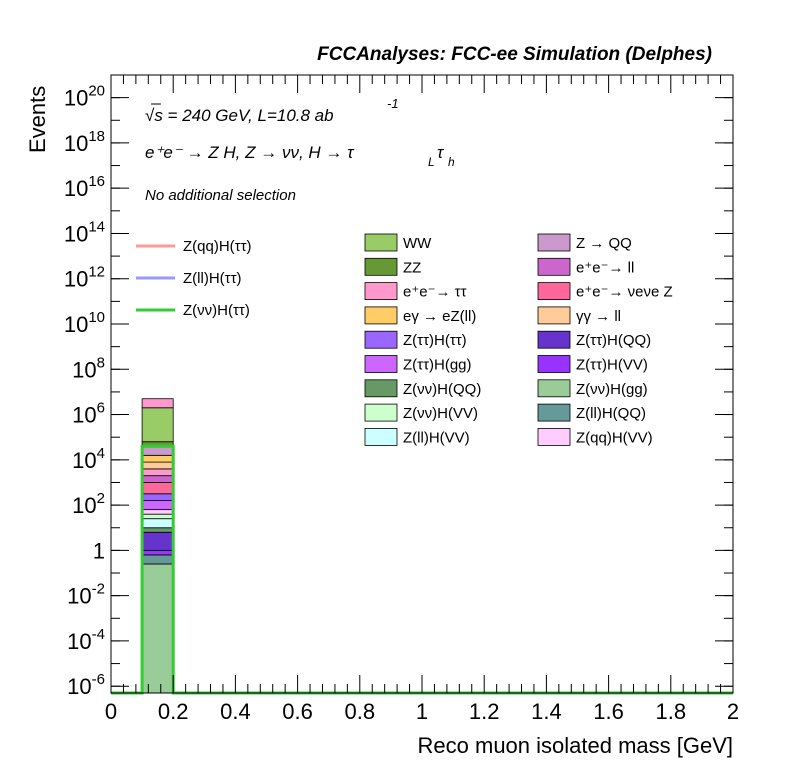 The image size is (796, 772). I want to click on legend-box-label: Z(ll)H(VV), so click(436, 437).